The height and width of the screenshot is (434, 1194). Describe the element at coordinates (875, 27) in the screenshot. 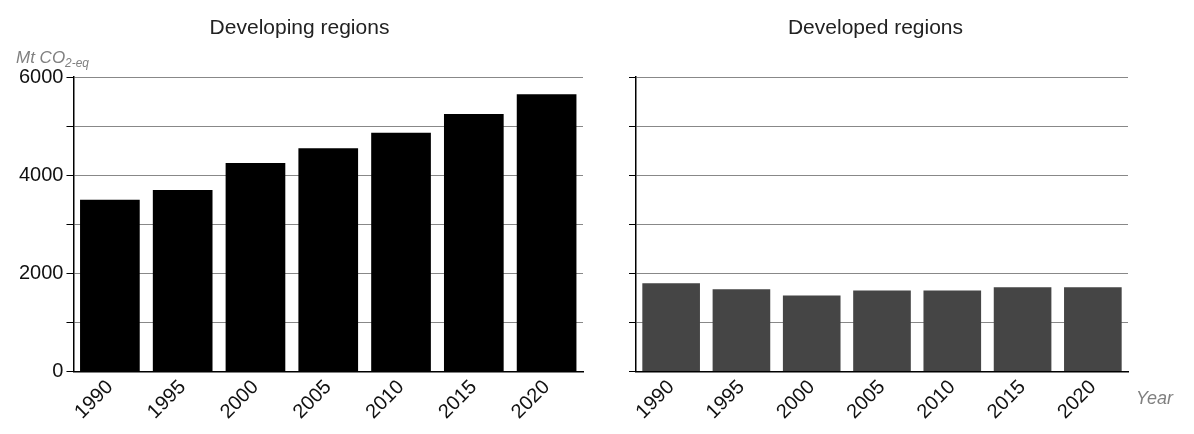

I see `chart-title: Developed regions` at that location.